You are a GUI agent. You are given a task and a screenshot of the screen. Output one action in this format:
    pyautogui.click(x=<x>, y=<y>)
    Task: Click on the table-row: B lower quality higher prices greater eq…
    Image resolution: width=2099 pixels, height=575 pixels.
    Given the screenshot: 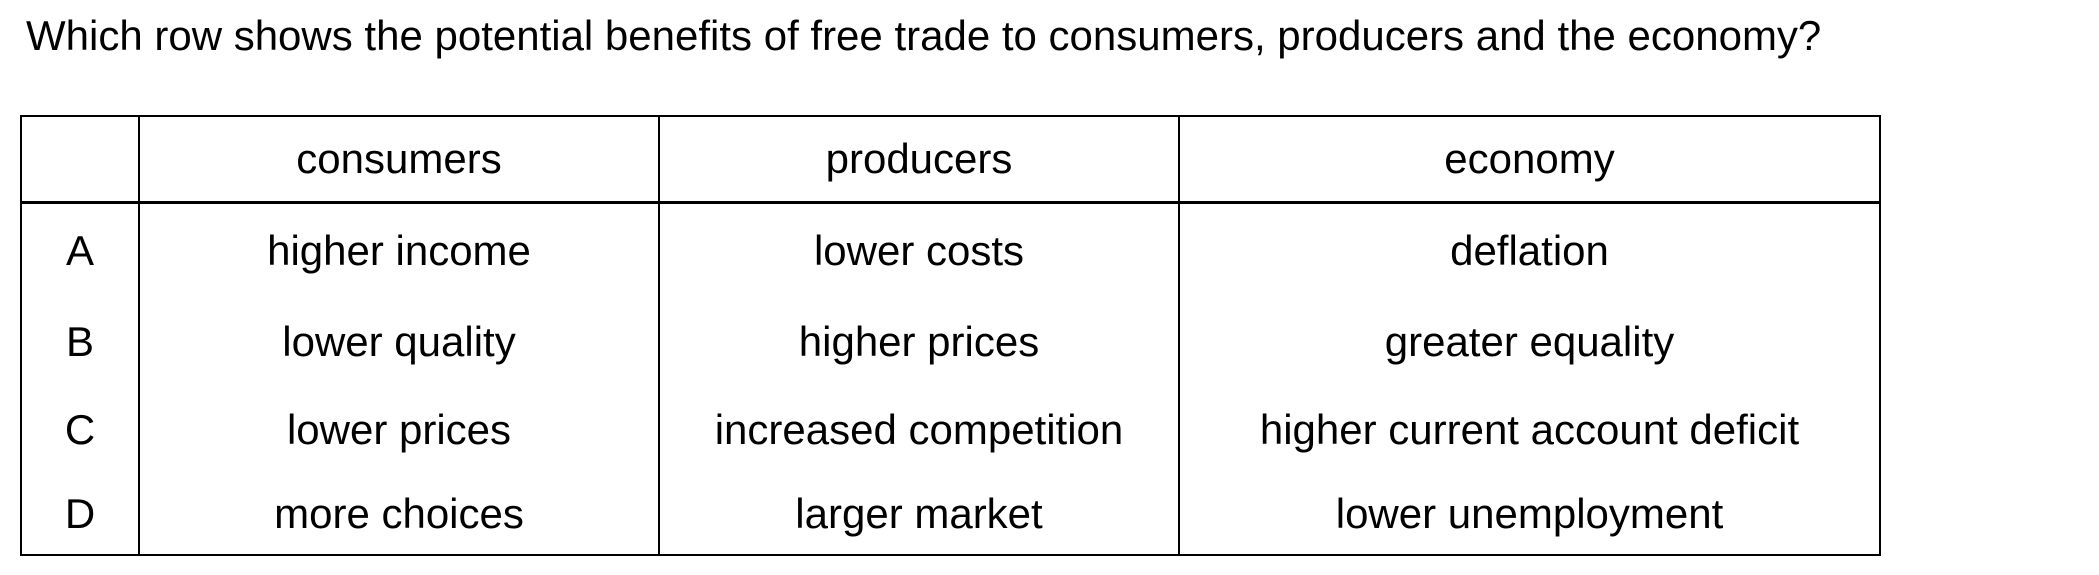 What is the action you would take?
    pyautogui.click(x=950, y=342)
    